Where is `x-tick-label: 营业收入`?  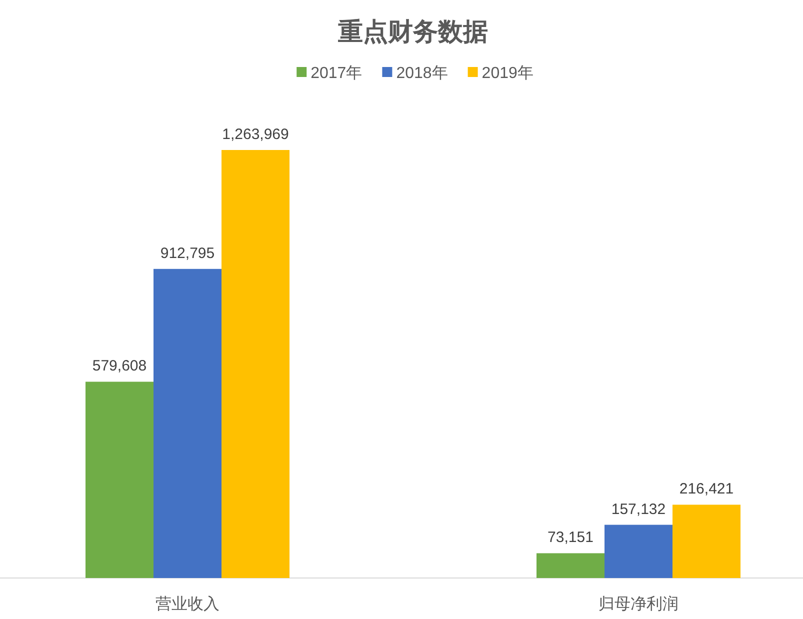 x-tick-label: 营业收入 is located at coordinates (188, 604).